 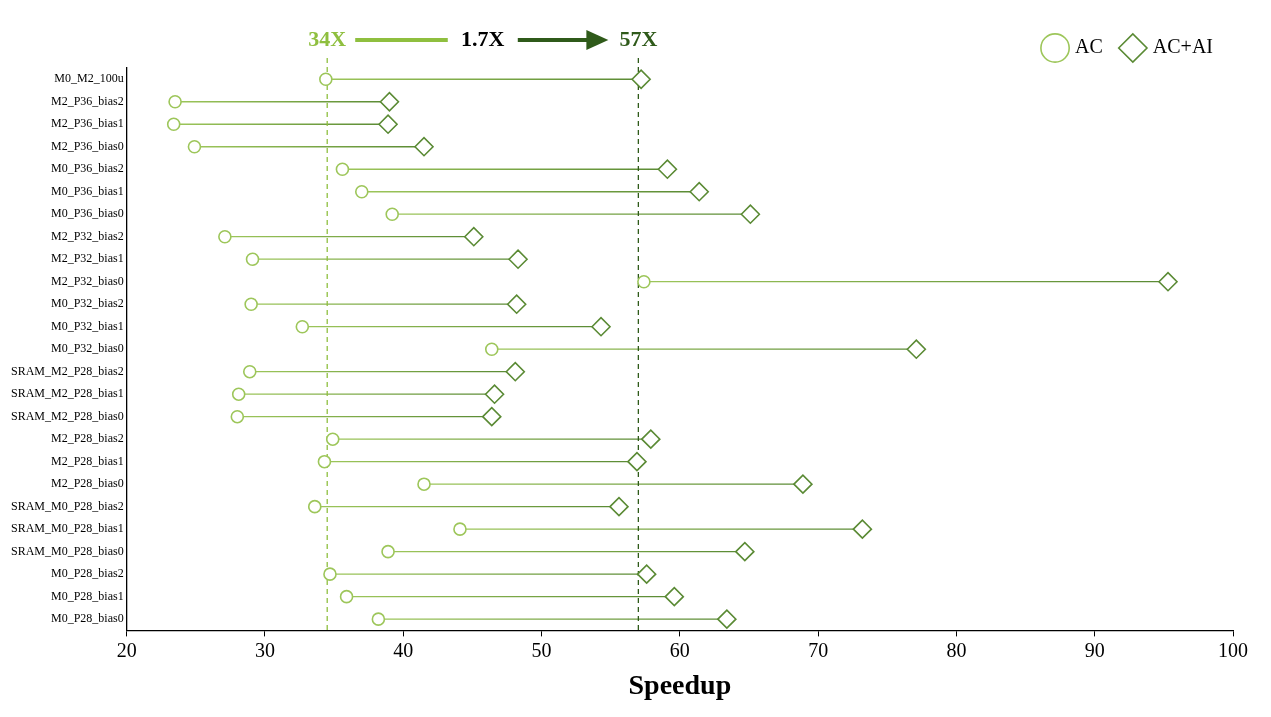 What do you see at coordinates (483, 38) in the screenshot?
I see `text: 1.7X` at bounding box center [483, 38].